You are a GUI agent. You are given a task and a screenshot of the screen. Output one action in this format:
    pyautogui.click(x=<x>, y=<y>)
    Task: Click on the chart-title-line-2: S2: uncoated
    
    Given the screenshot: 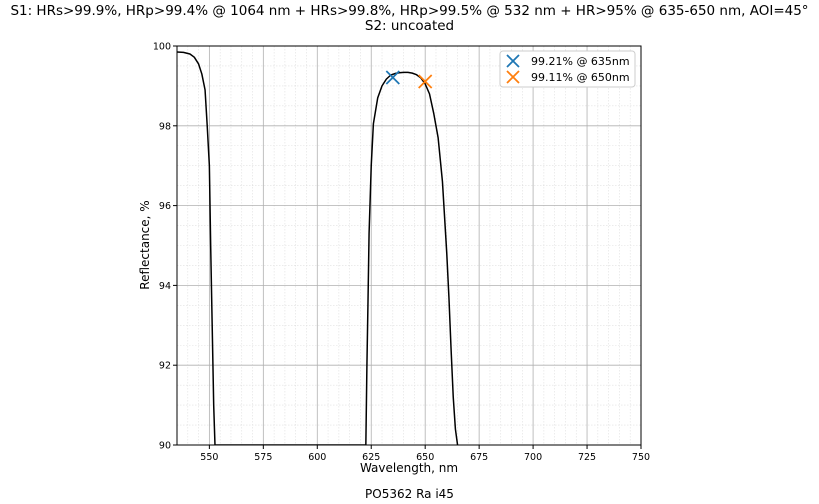 What is the action you would take?
    pyautogui.click(x=409, y=26)
    